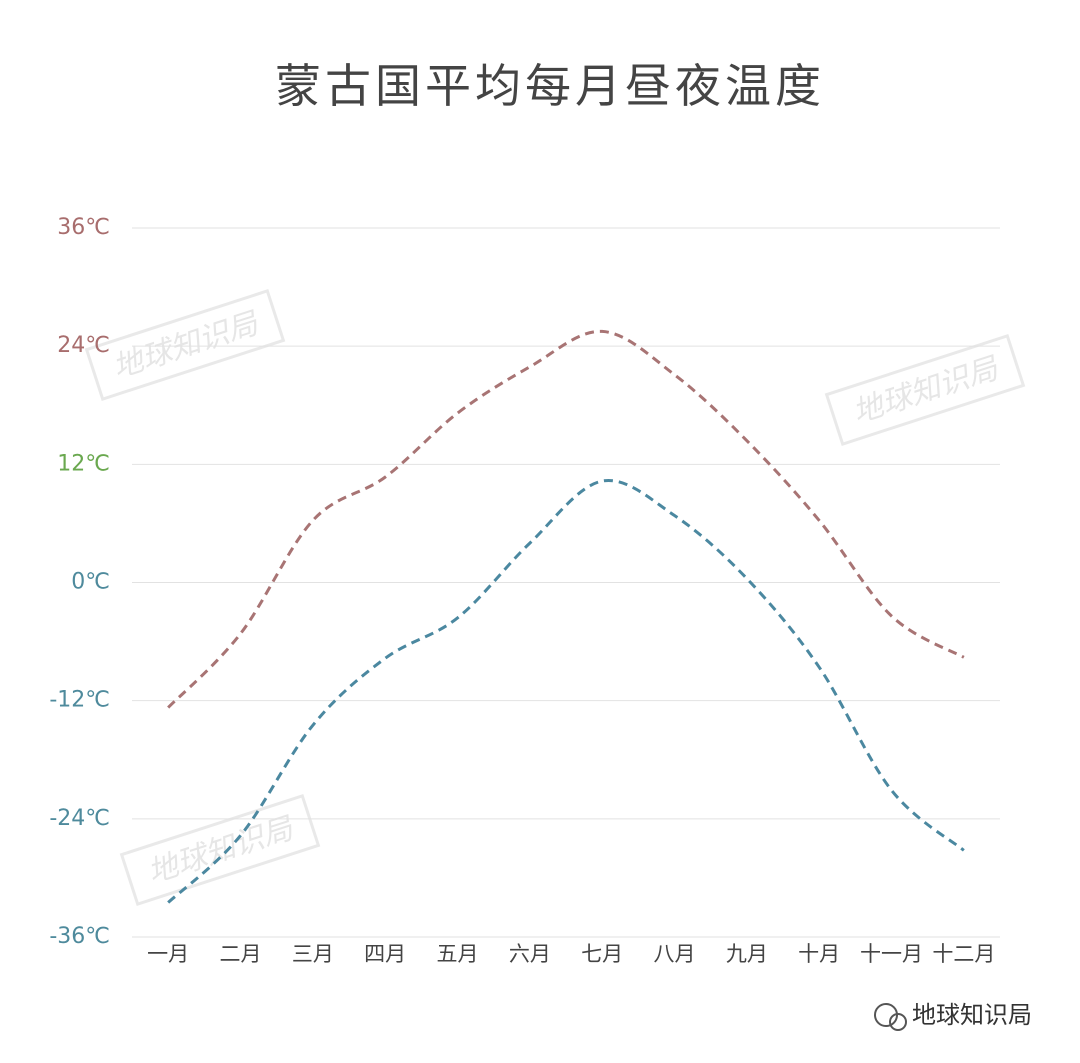  What do you see at coordinates (530, 954) in the screenshot?
I see `x-tick-label: 六月` at bounding box center [530, 954].